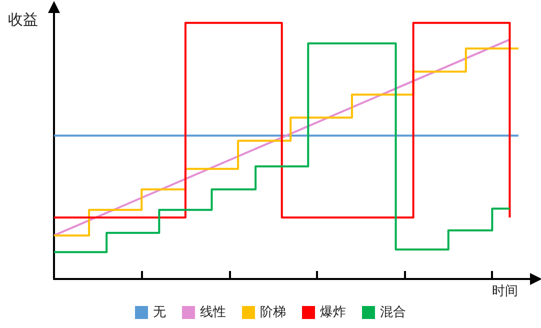 Image resolution: width=541 pixels, height=328 pixels. I want to click on legend-label: 线性, so click(213, 312).